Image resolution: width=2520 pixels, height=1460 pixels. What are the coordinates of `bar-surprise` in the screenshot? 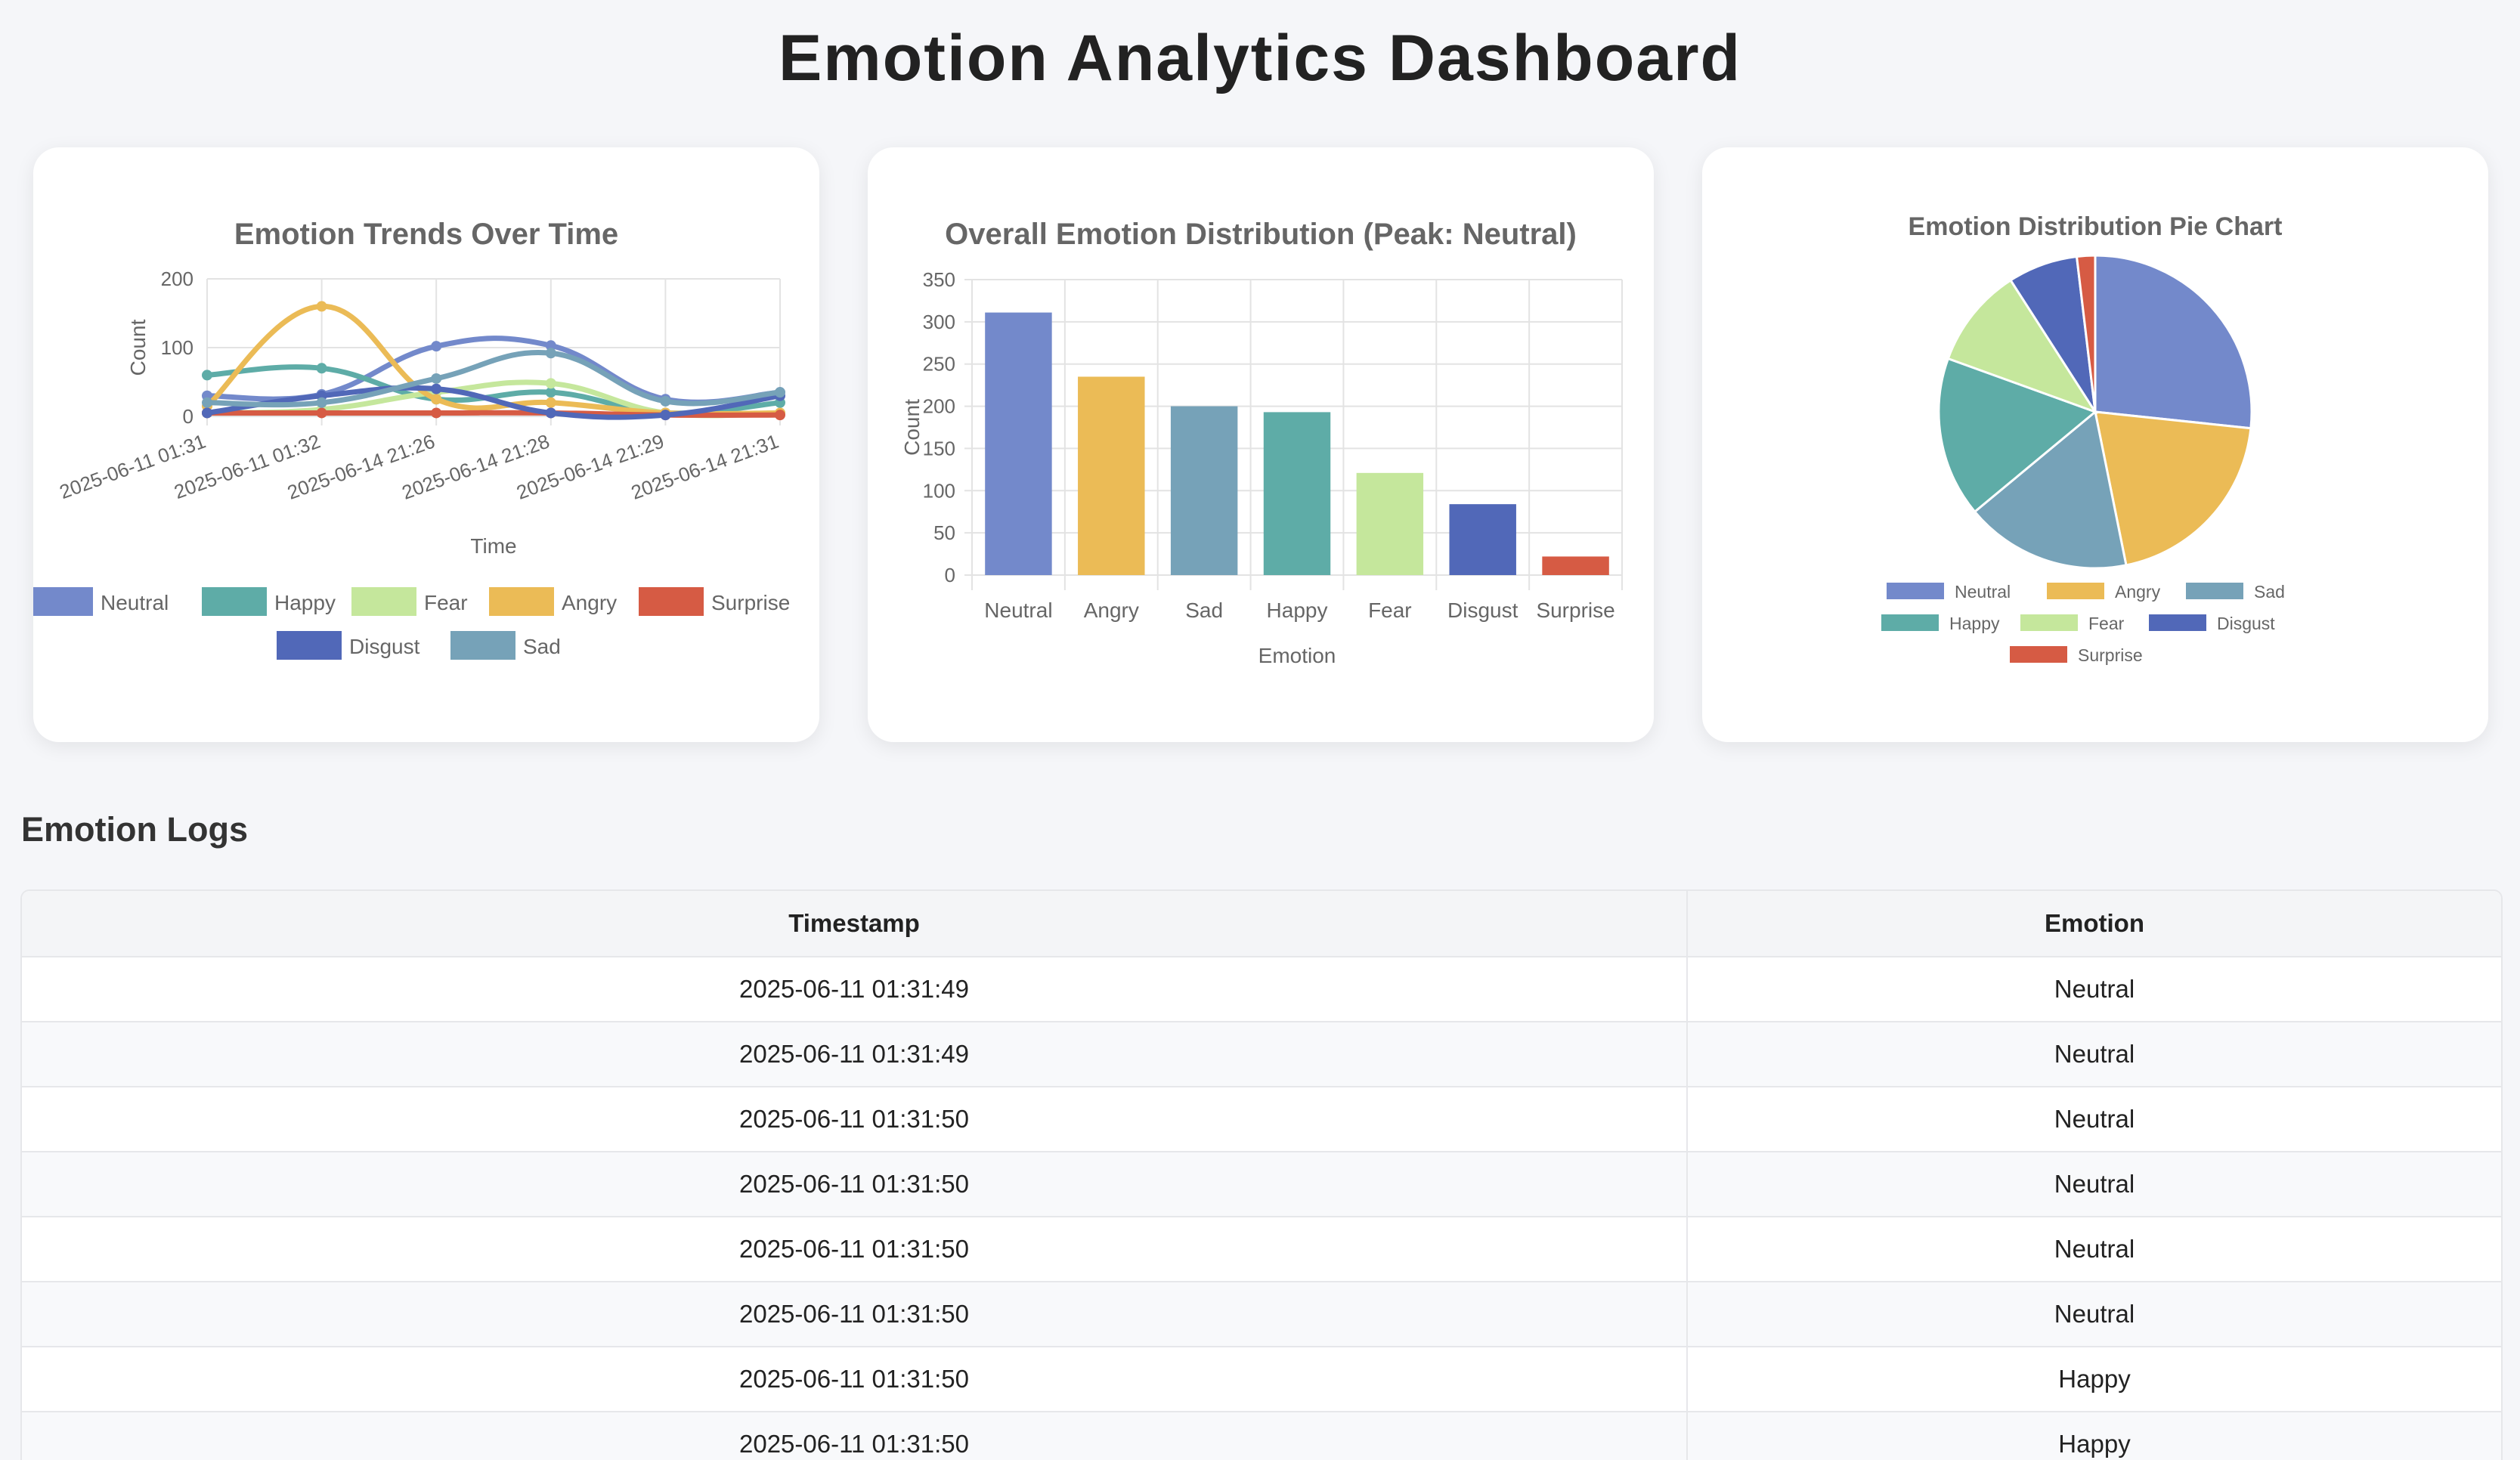 It's located at (1575, 565).